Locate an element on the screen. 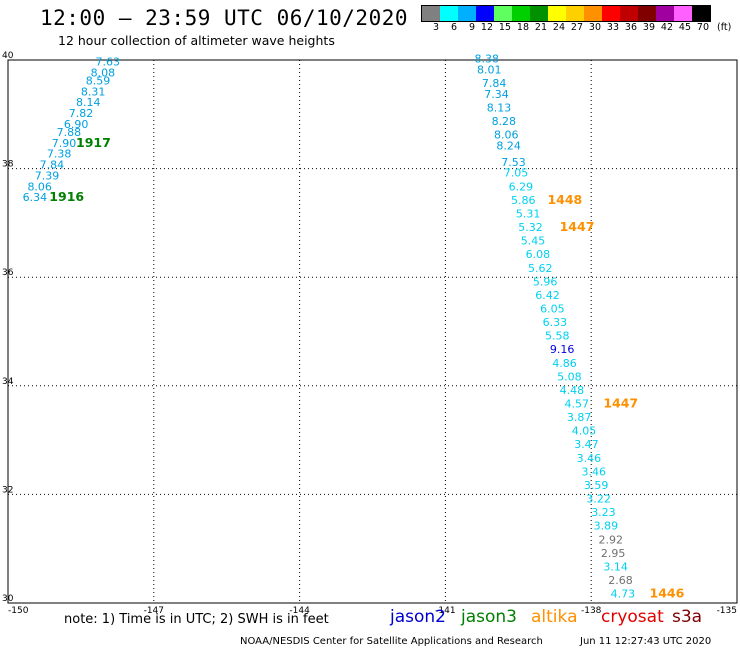 Image resolution: width=740 pixels, height=650 pixels. longitude-tick-label: -147 is located at coordinates (154, 611).